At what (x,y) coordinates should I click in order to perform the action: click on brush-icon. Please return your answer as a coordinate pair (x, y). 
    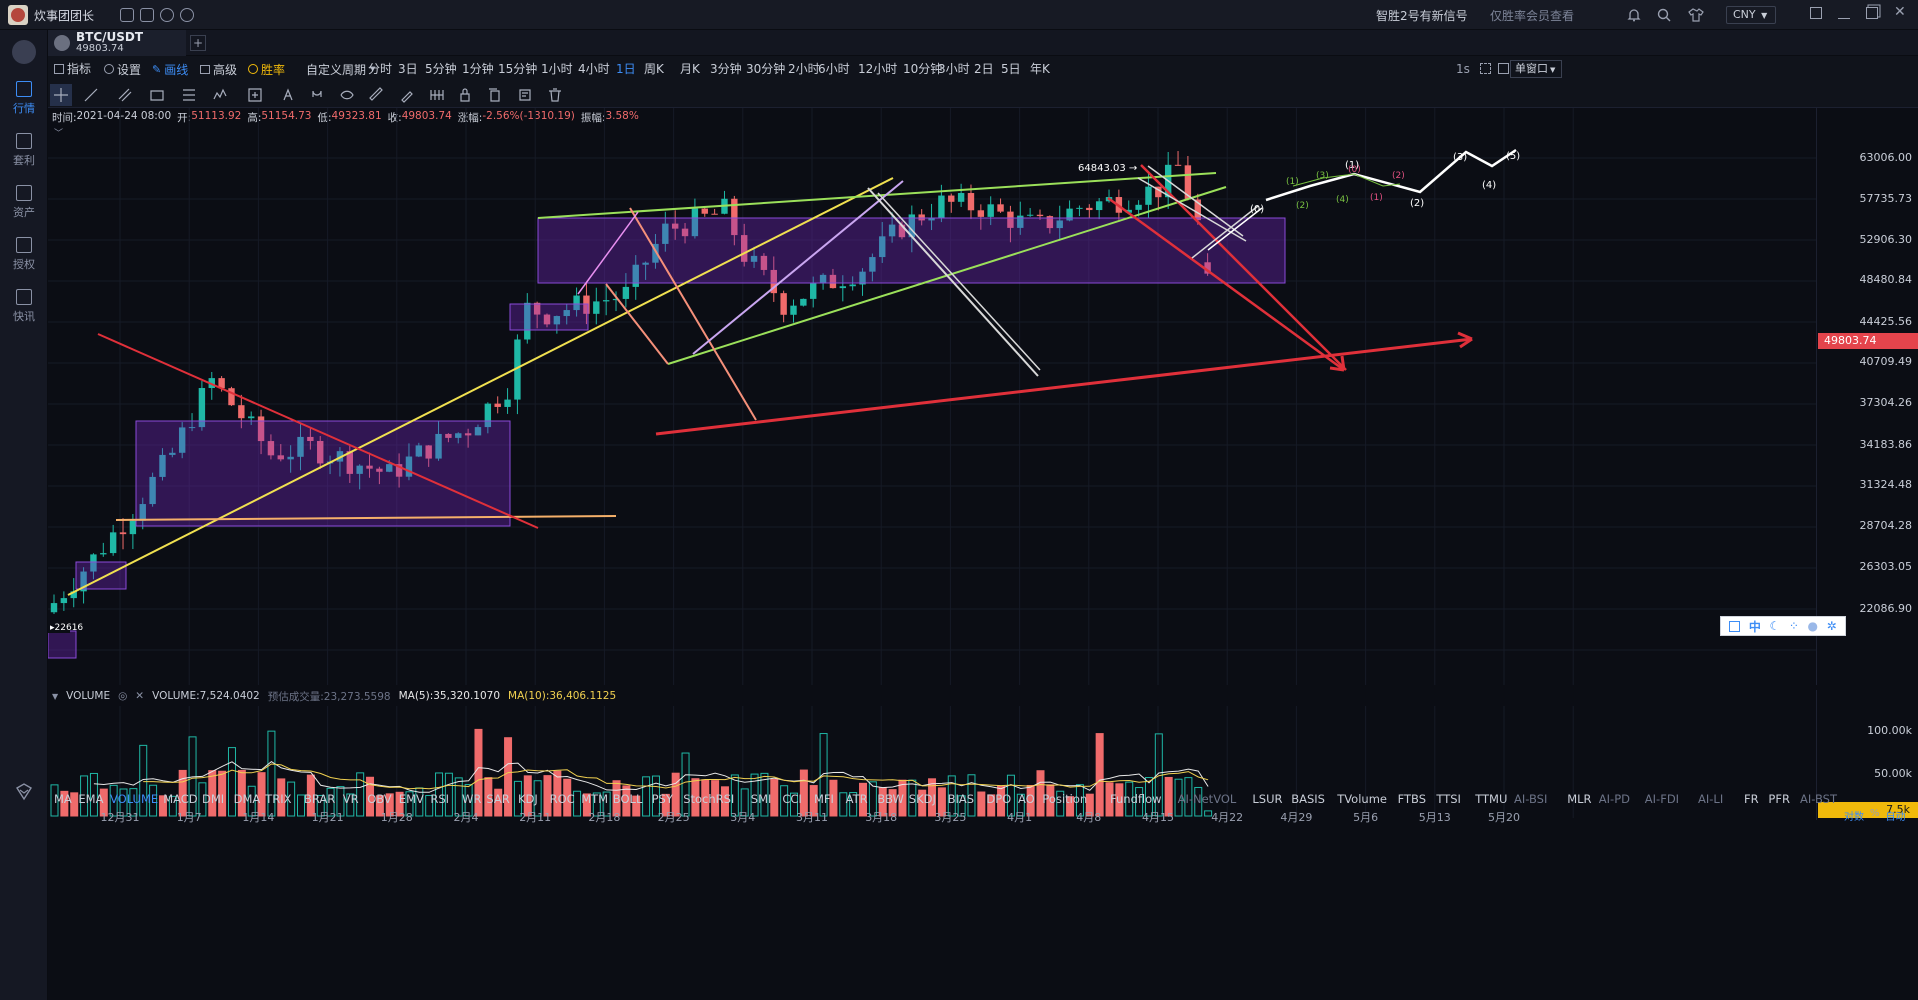
    Looking at the image, I should click on (407, 95).